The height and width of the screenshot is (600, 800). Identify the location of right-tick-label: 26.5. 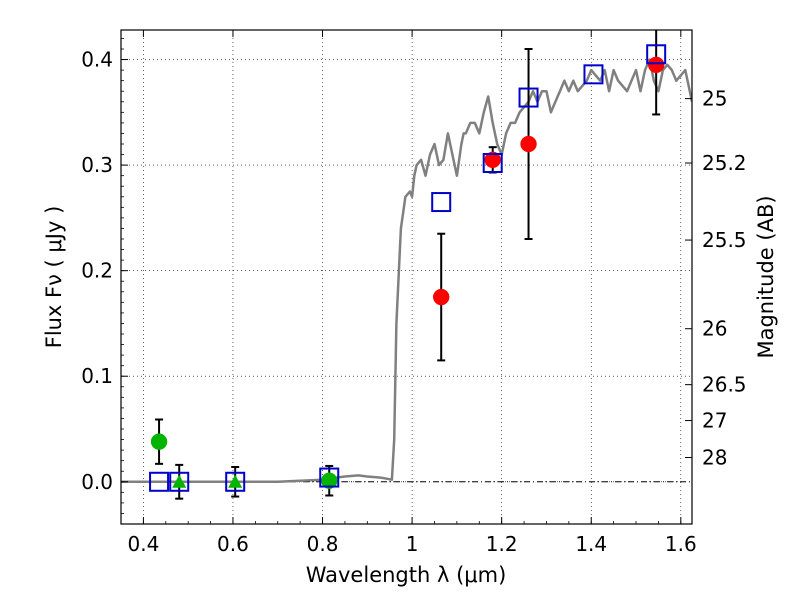
(724, 385).